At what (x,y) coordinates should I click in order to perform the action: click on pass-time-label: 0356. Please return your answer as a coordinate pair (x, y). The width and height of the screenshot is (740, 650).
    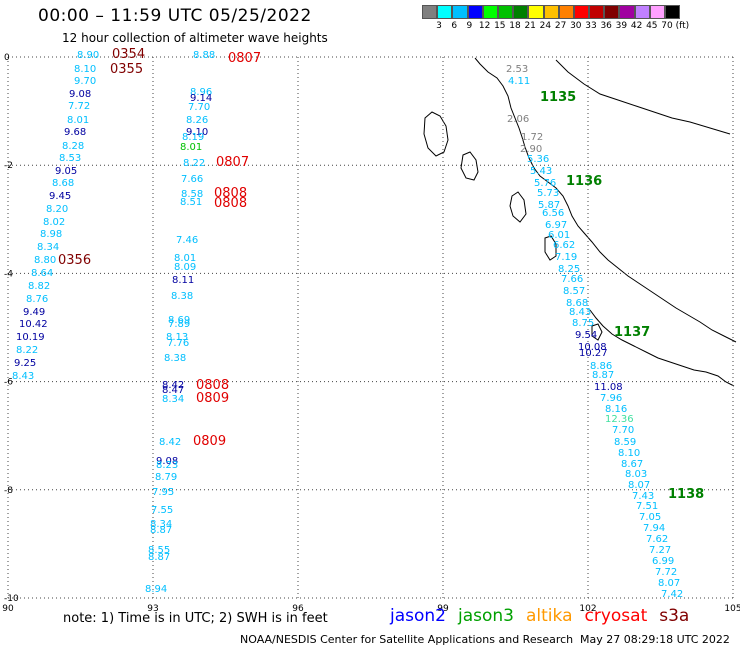
    Looking at the image, I should click on (74, 260).